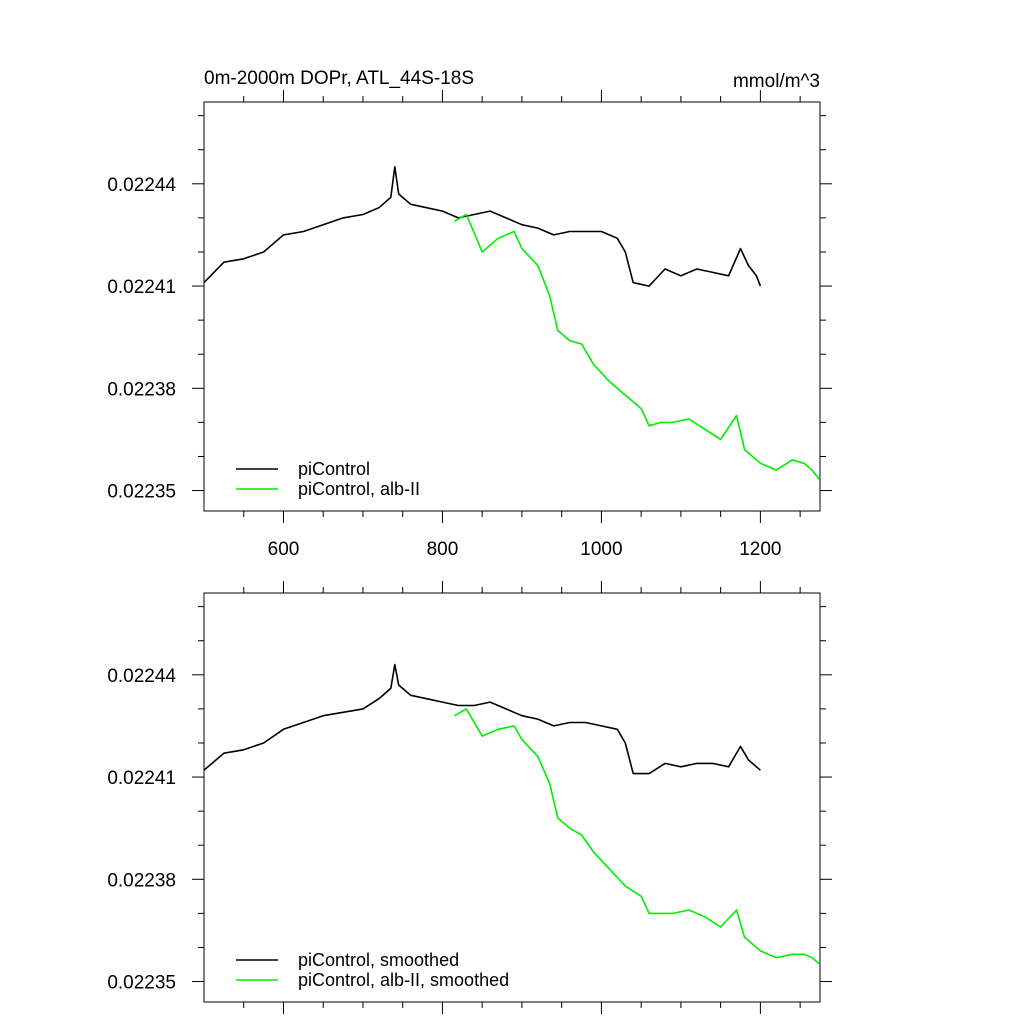 Image resolution: width=1024 pixels, height=1024 pixels. Describe the element at coordinates (334, 469) in the screenshot. I see `legend-label: piControl` at that location.